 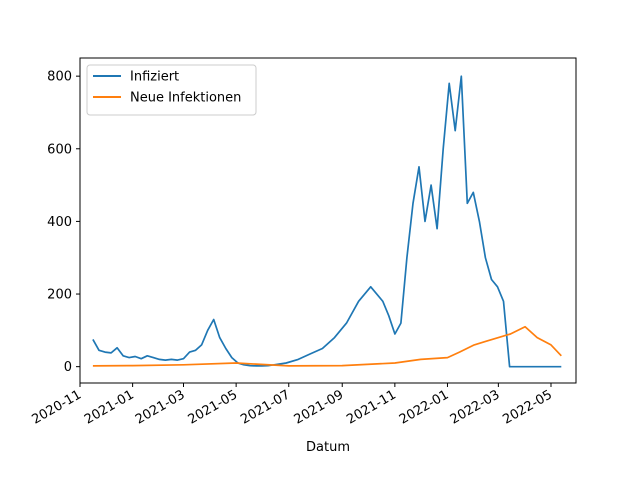 I want to click on legend-label-neue-infektionen: Neue Infektionen, so click(x=185, y=98).